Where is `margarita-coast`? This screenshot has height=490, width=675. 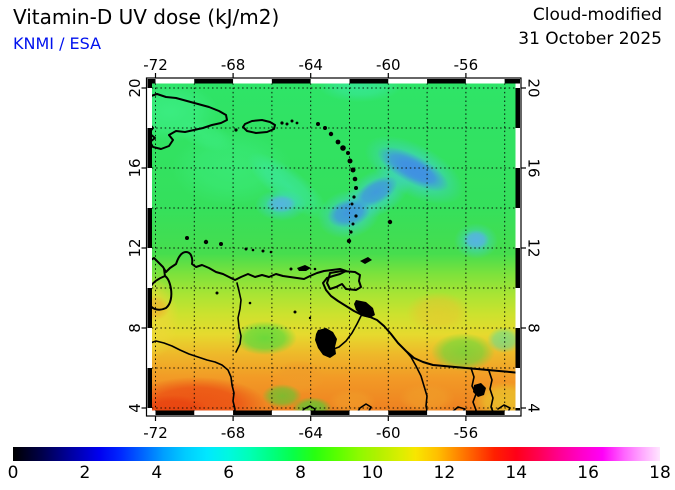
margarita-coast is located at coordinates (304, 268).